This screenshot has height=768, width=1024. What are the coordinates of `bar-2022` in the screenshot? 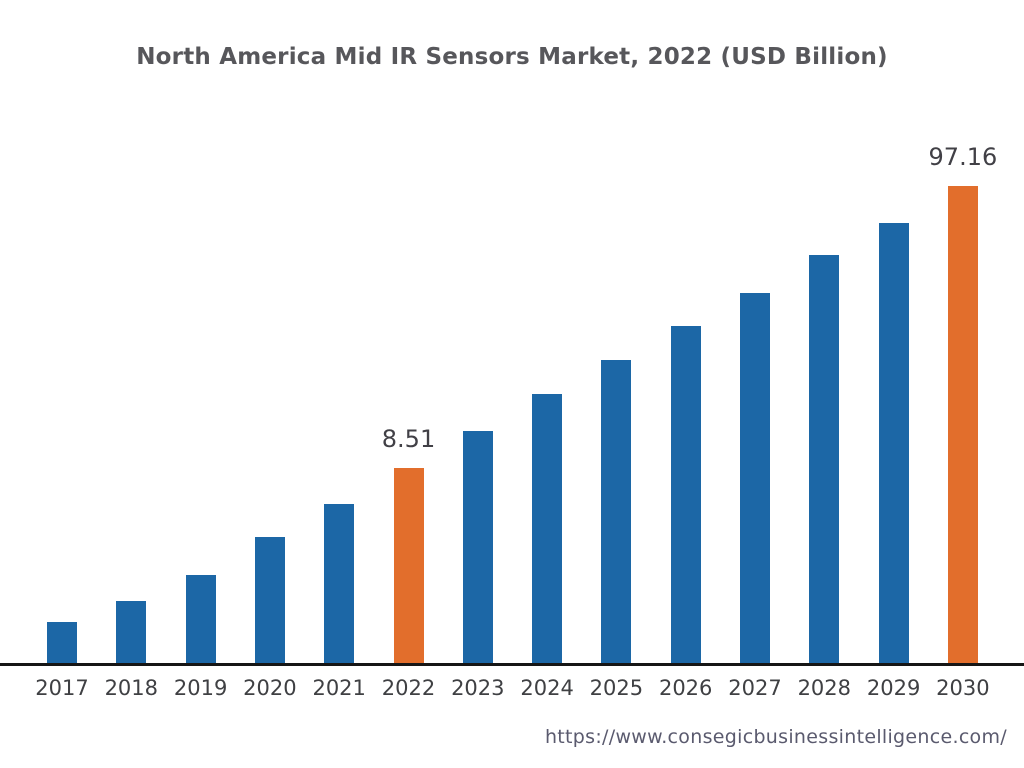 It's located at (408, 566).